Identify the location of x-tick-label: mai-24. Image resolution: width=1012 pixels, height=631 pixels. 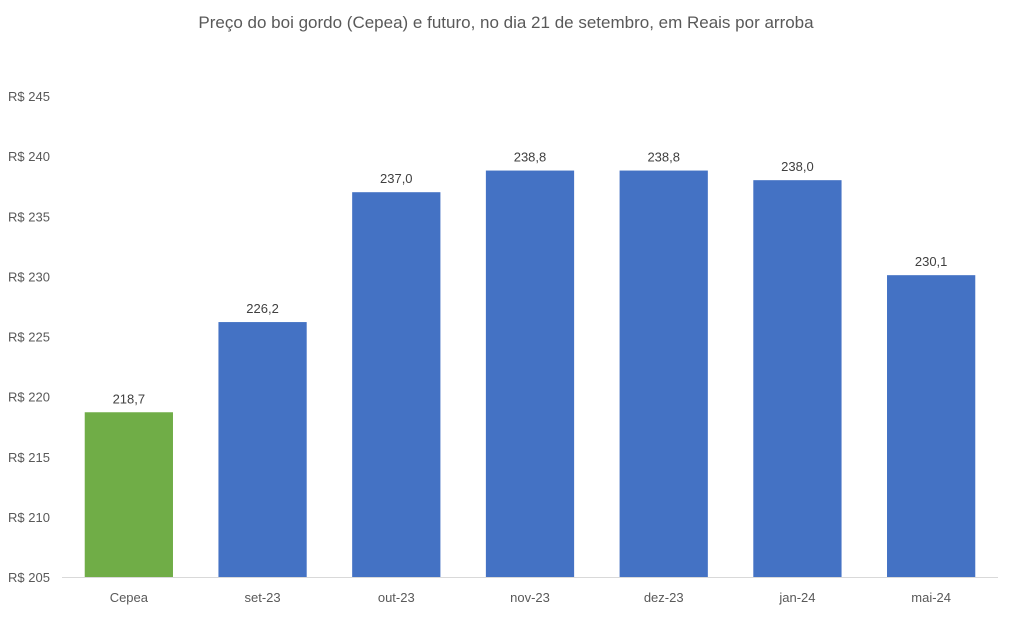
(931, 597).